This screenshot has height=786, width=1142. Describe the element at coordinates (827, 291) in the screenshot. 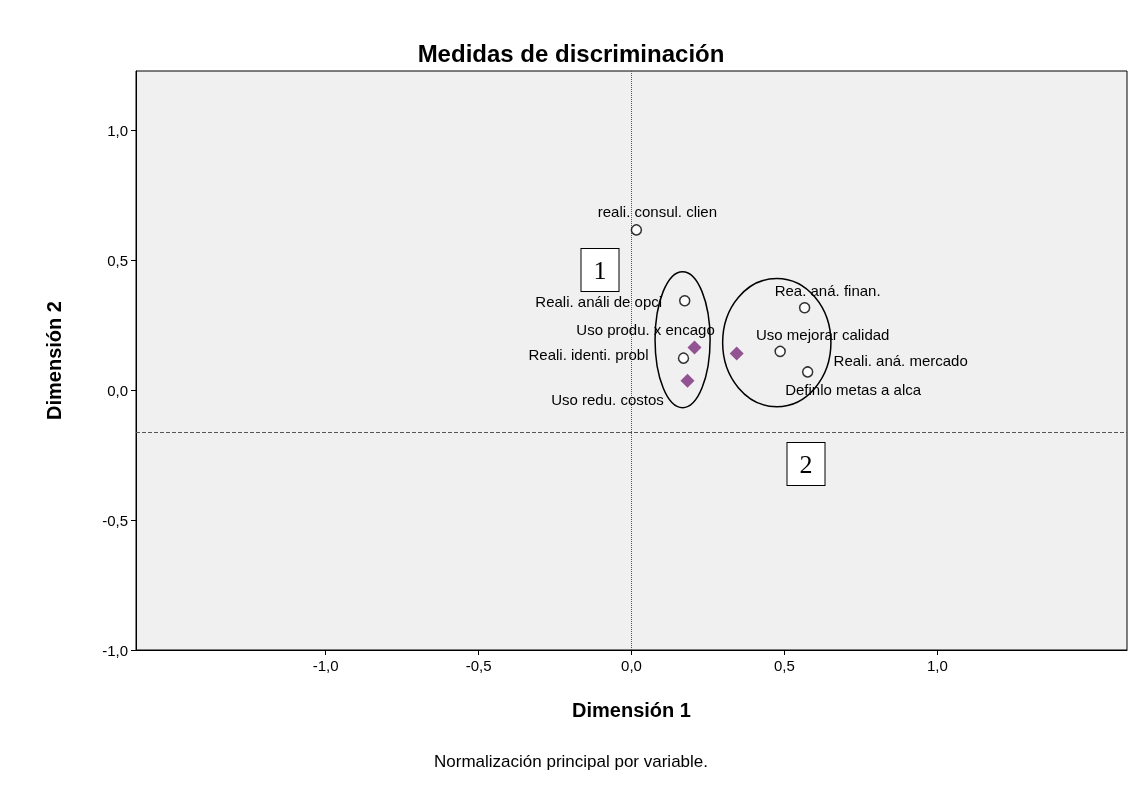

I see `annotation: Rea. aná. finan.` at that location.